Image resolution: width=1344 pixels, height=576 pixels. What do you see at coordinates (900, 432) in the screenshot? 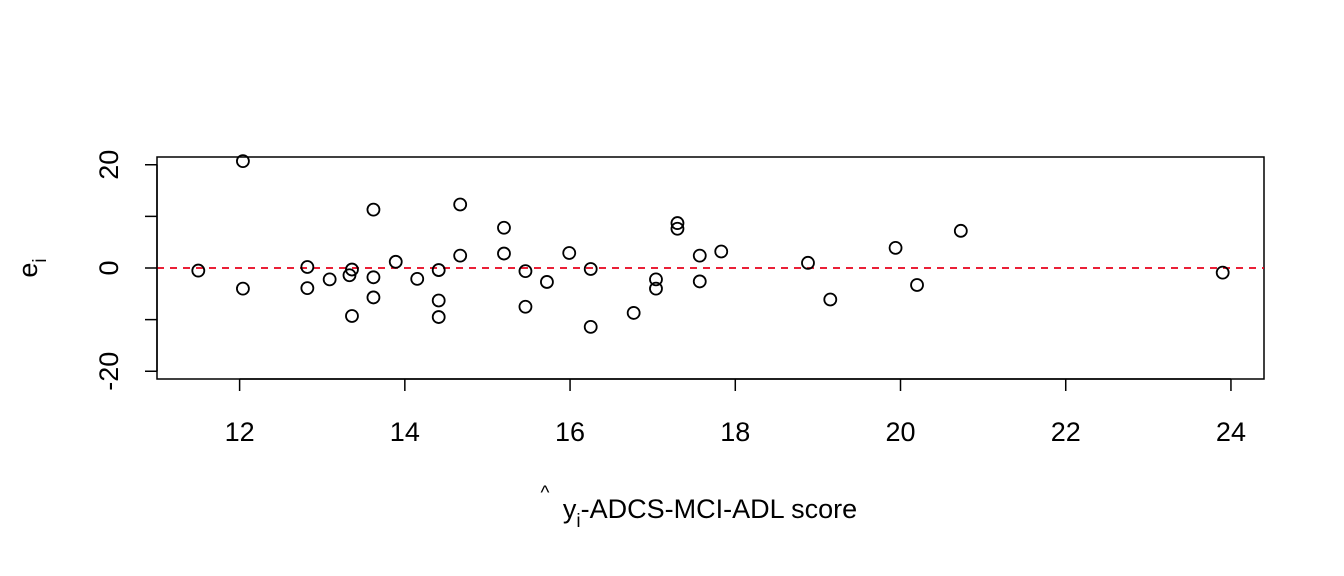
I see `x-tick-label: 20` at bounding box center [900, 432].